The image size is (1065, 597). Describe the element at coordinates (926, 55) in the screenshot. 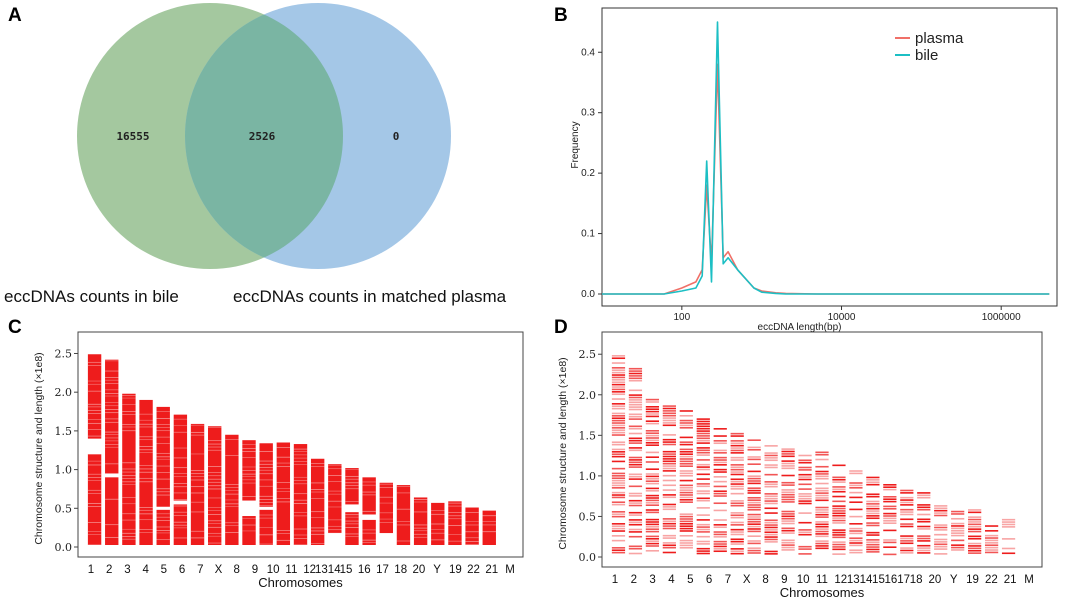

I see `legend-label-bile: bile` at that location.